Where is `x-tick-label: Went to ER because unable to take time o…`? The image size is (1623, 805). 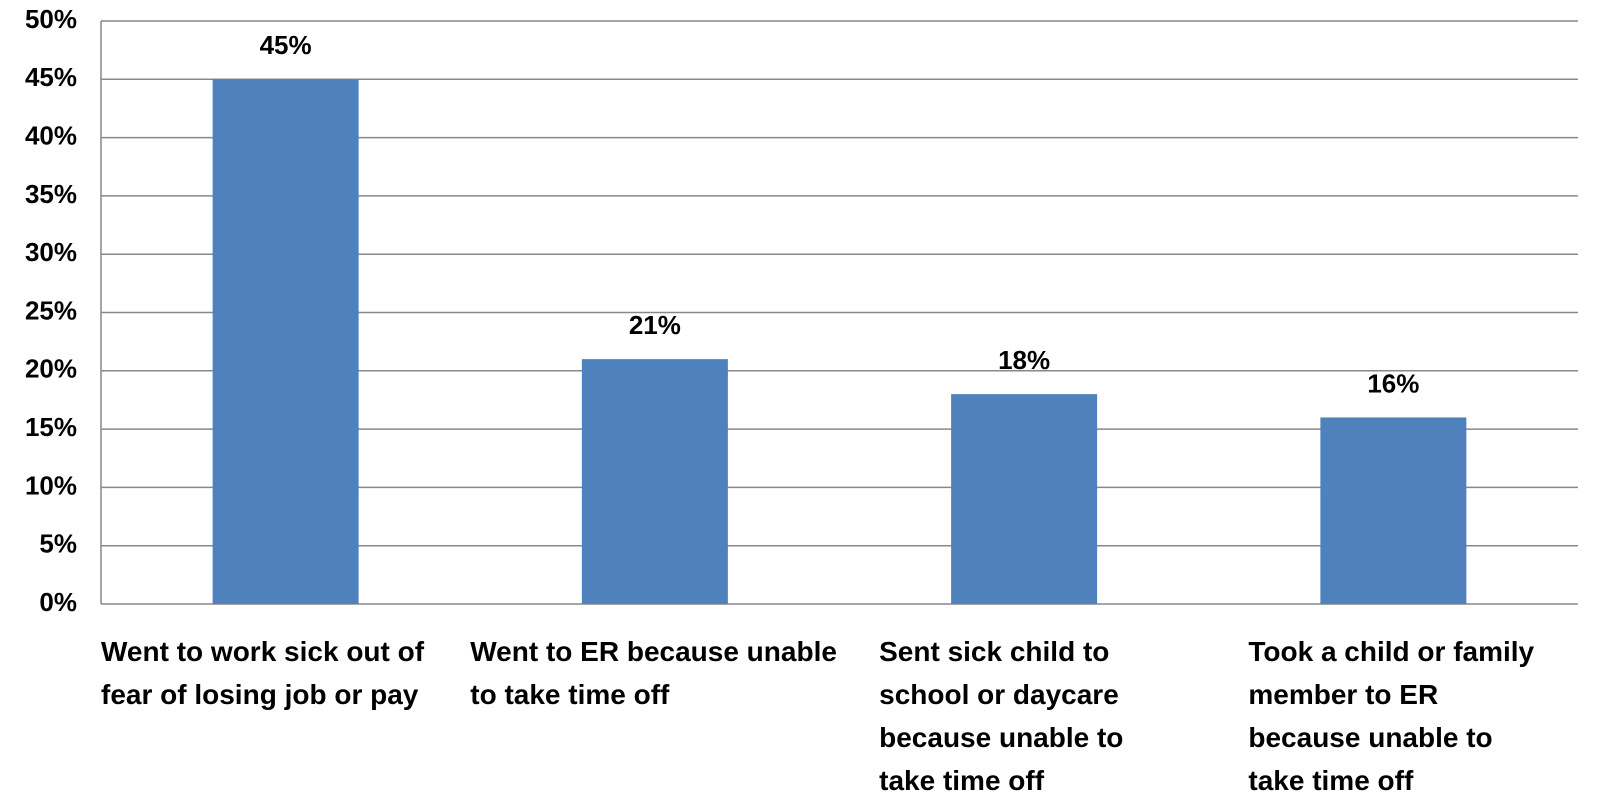 x-tick-label: Went to ER because unable to take time o… is located at coordinates (653, 673).